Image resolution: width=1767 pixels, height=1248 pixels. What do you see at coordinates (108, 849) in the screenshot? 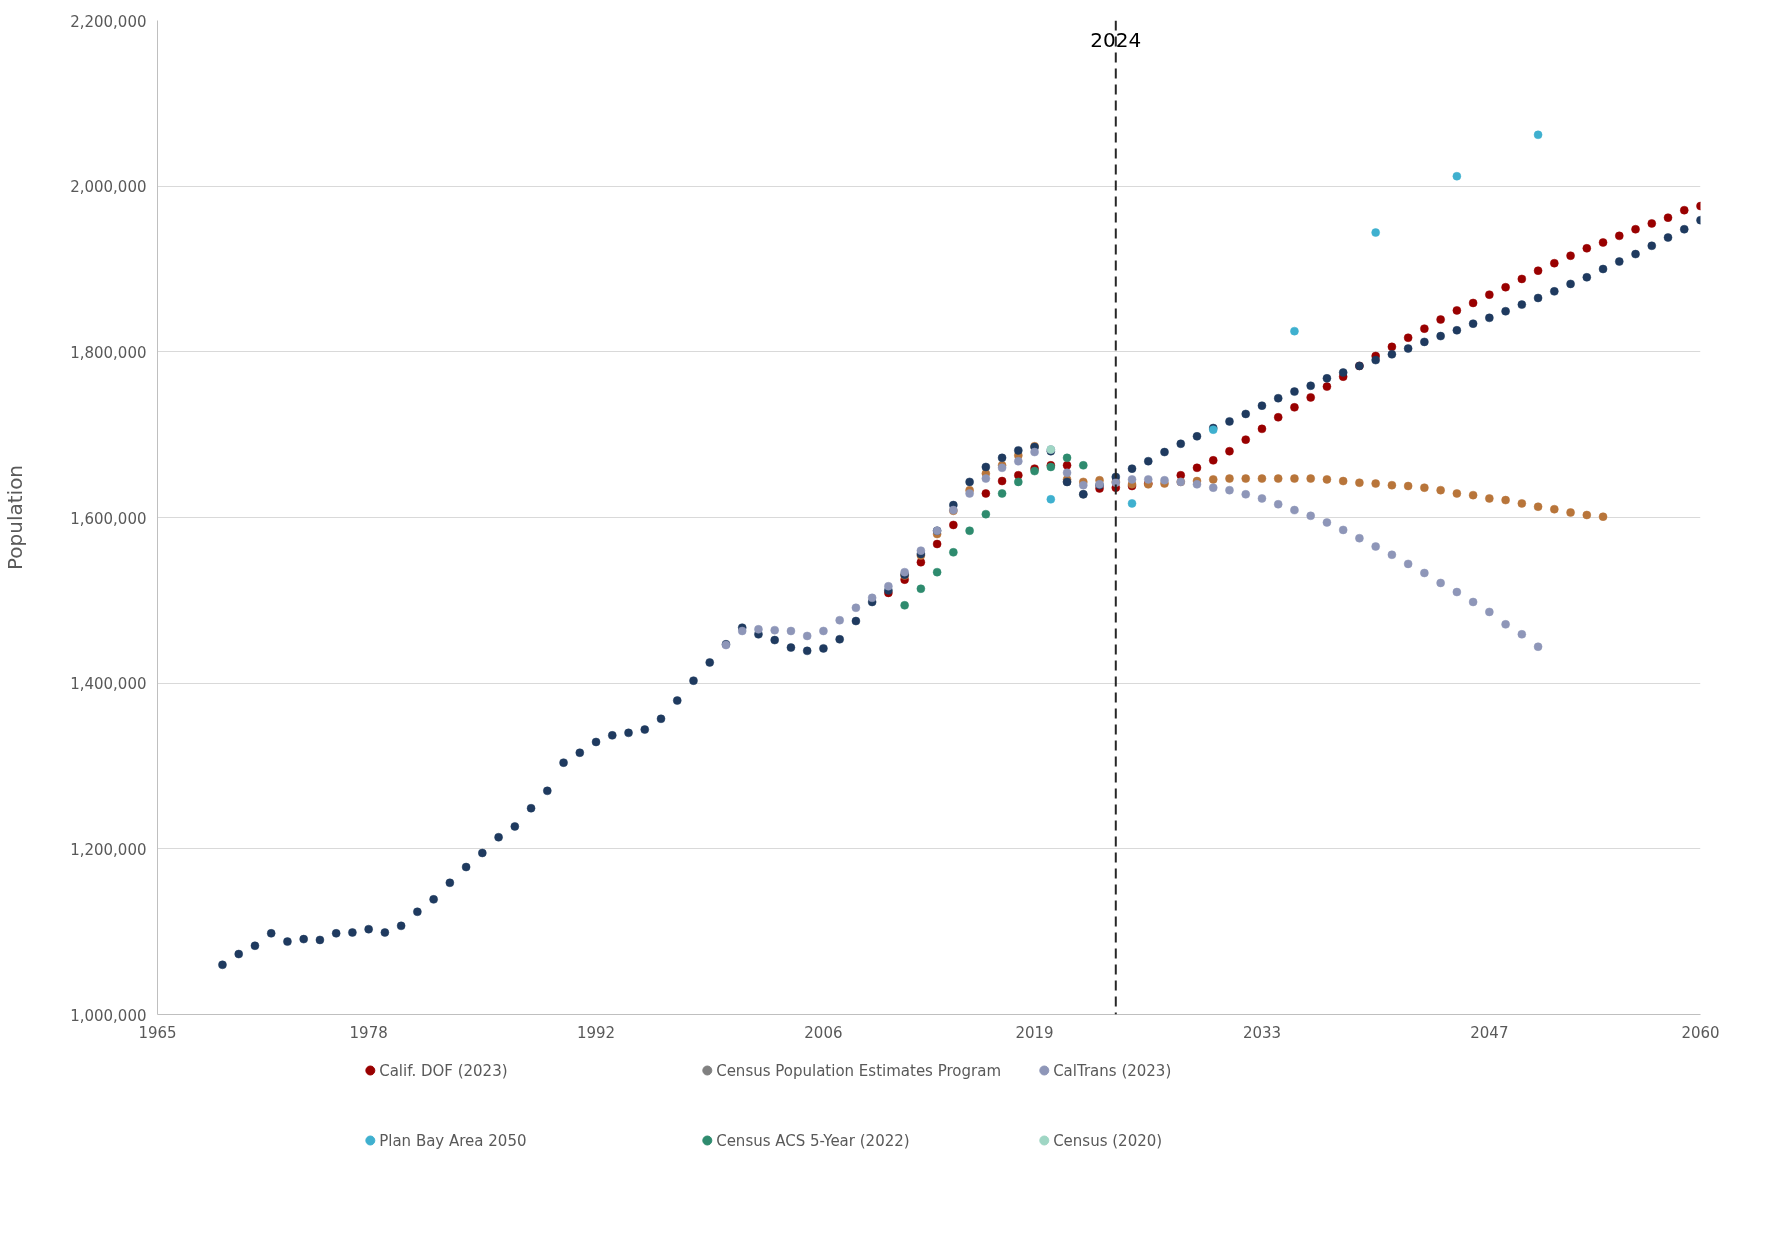
I see `y-tick-label: 1,200,000` at bounding box center [108, 849].